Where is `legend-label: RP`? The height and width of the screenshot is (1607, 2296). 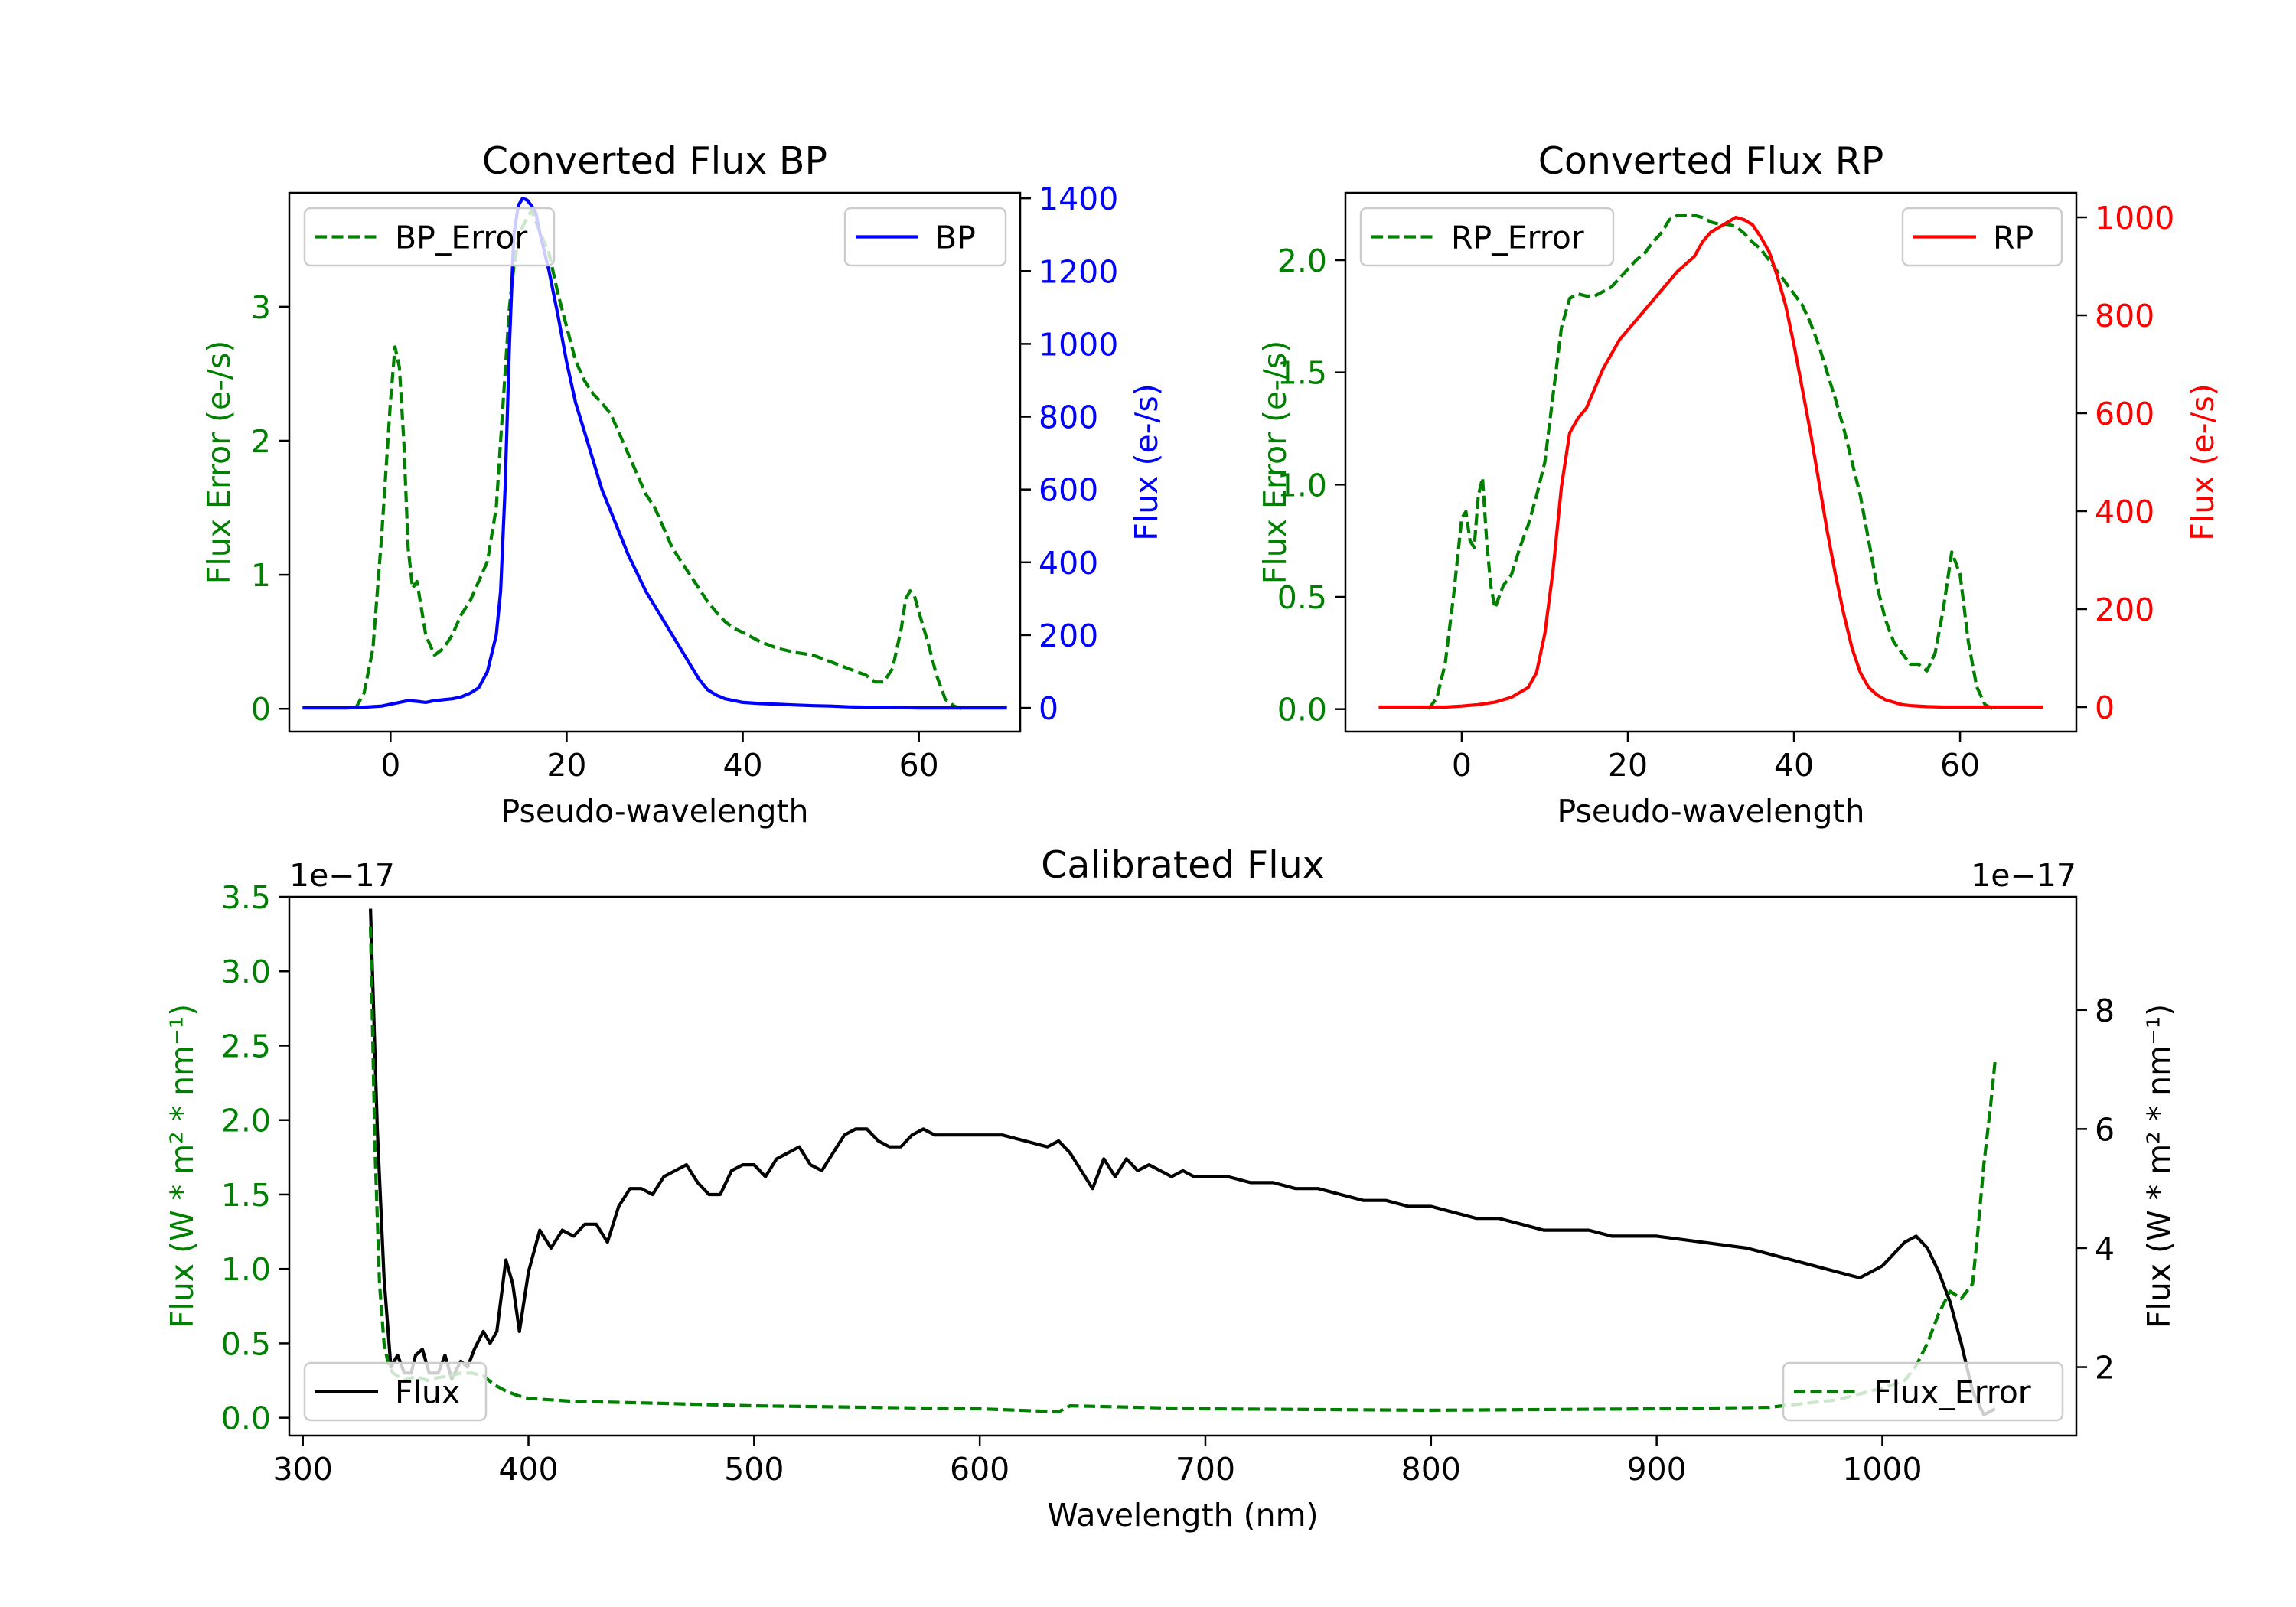
legend-label: RP is located at coordinates (2013, 238).